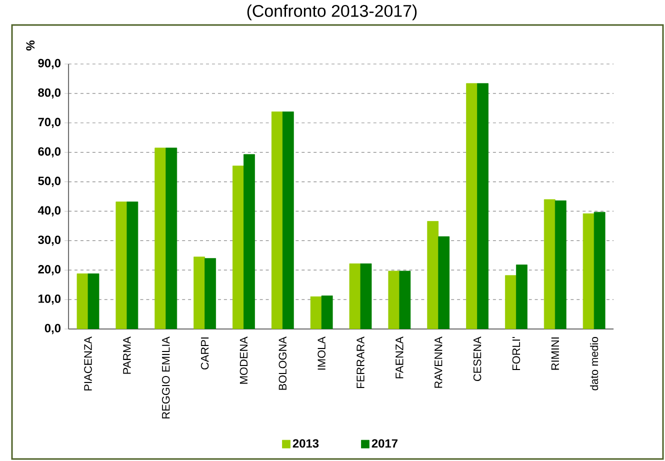 The height and width of the screenshot is (461, 665). Describe the element at coordinates (385, 443) in the screenshot. I see `legend-label: 2017` at that location.